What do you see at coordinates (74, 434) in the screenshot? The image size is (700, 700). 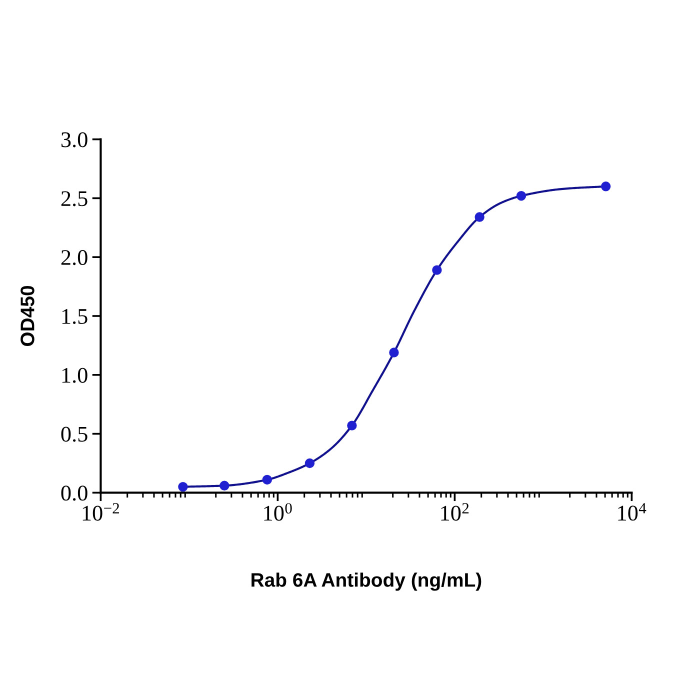 I see `y-tick-label: 0.5` at bounding box center [74, 434].